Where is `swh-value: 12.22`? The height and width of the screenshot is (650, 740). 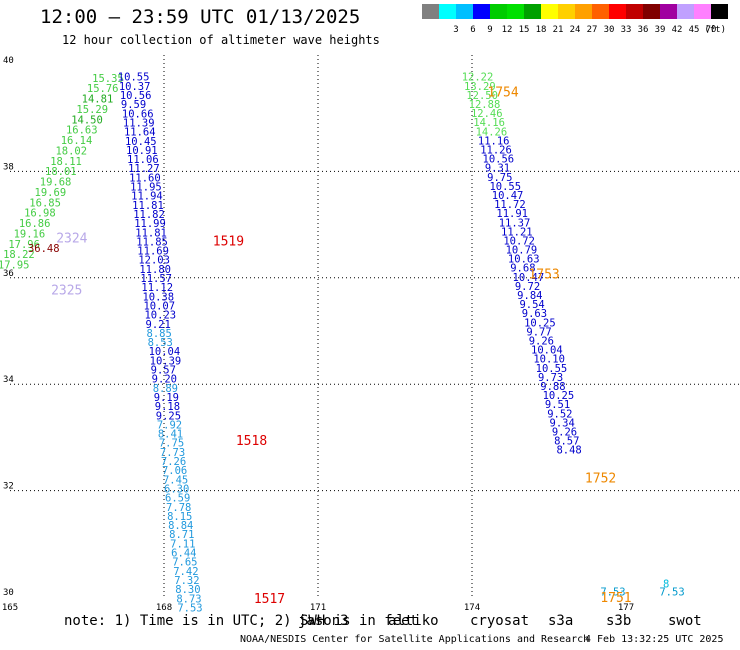 swh-value: 12.22 is located at coordinates (478, 78).